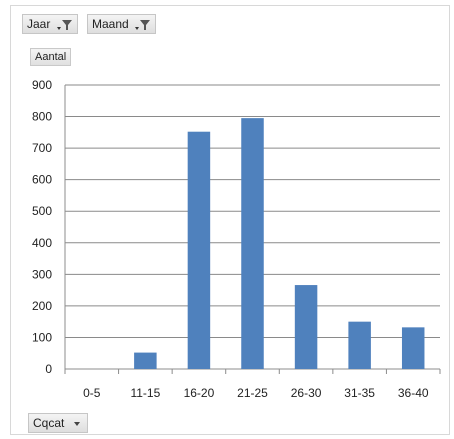 Image resolution: width=454 pixels, height=439 pixels. I want to click on axis-field-label: Cqcat, so click(49, 423).